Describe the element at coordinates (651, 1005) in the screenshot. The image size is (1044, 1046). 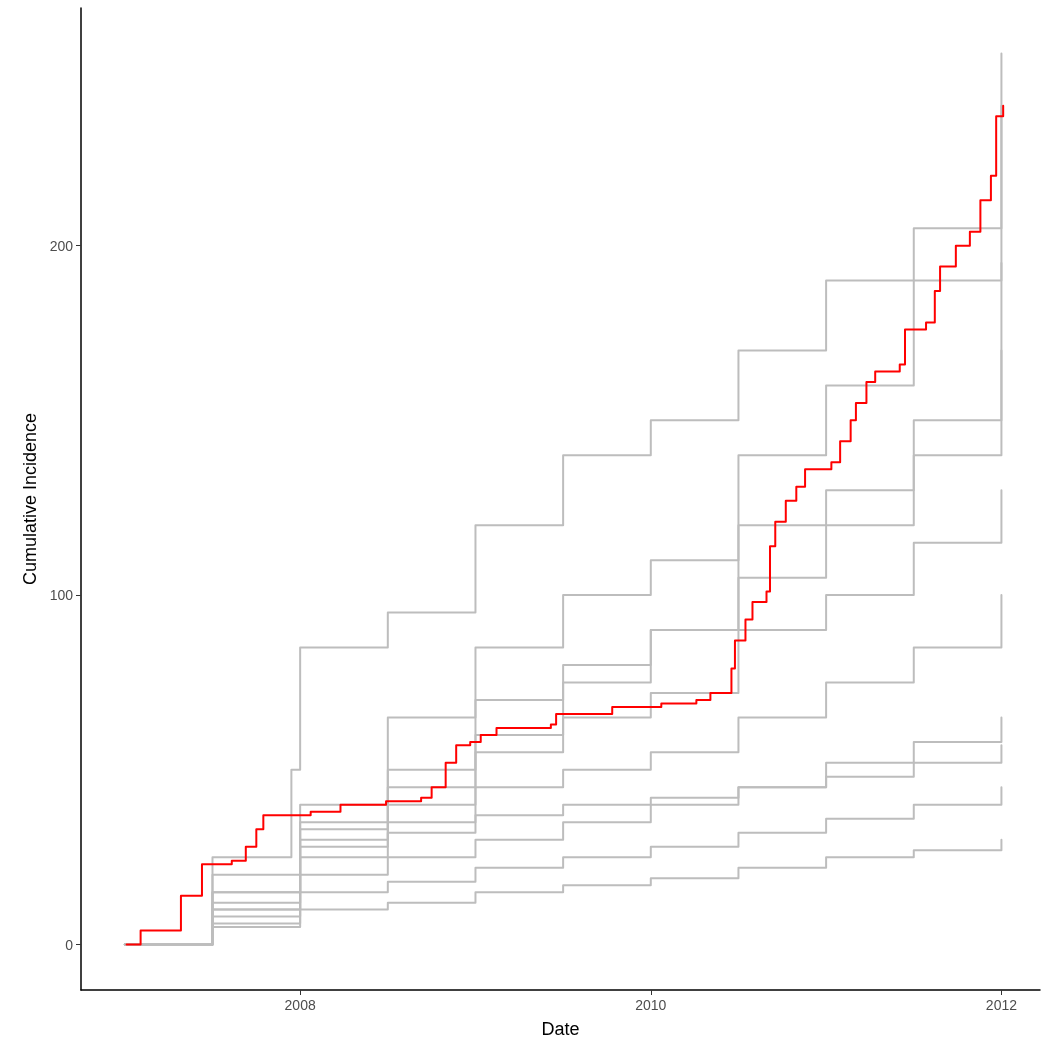
I see `x-tick-label: 2010` at that location.